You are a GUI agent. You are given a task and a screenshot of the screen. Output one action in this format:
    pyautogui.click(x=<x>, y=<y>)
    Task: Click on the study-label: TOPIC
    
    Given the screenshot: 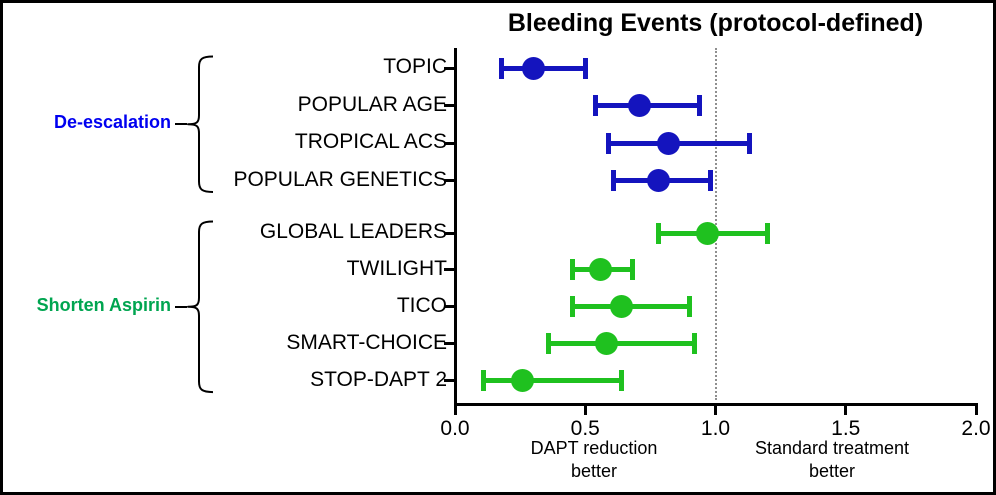 What is the action you would take?
    pyautogui.click(x=415, y=66)
    